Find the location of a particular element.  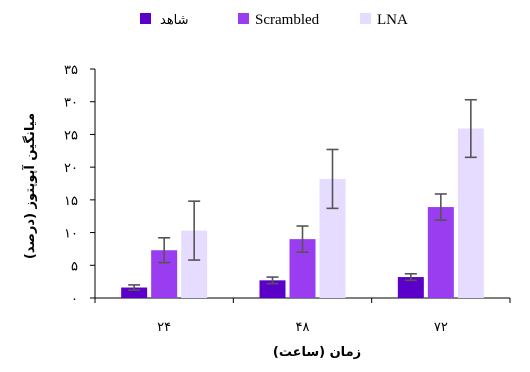

bar-شاهد-۴۸ is located at coordinates (272, 289).